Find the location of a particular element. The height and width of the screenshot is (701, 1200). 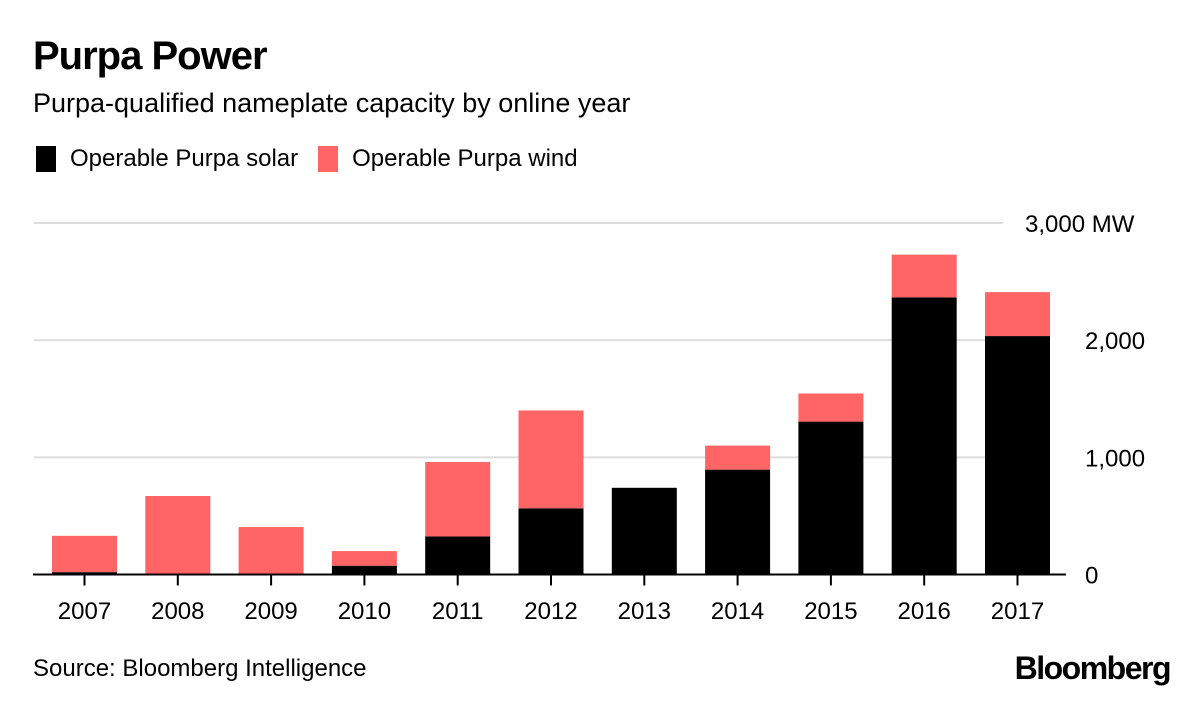

bar-wind-2007 is located at coordinates (84, 554).